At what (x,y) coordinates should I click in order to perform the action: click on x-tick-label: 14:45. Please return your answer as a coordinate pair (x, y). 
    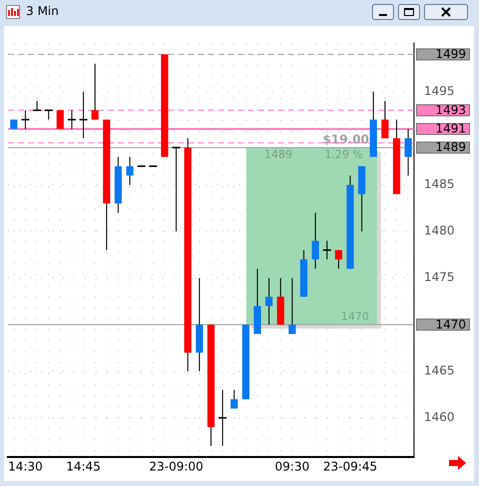
    Looking at the image, I should click on (83, 466).